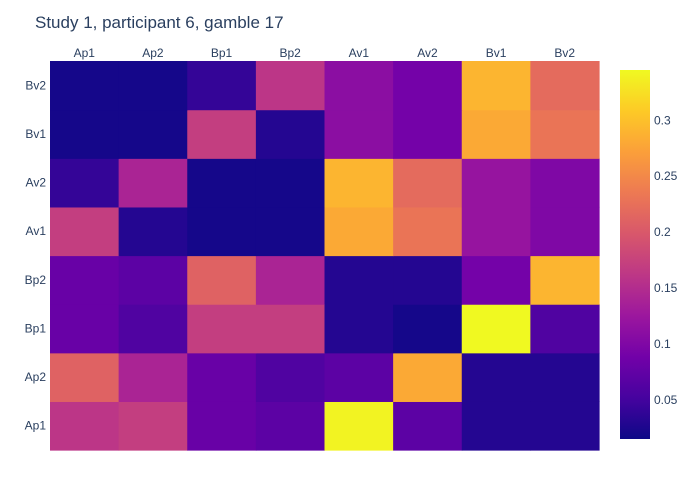 Image resolution: width=700 pixels, height=500 pixels. I want to click on heatmap-cell-Av1-Bv1, so click(496, 231).